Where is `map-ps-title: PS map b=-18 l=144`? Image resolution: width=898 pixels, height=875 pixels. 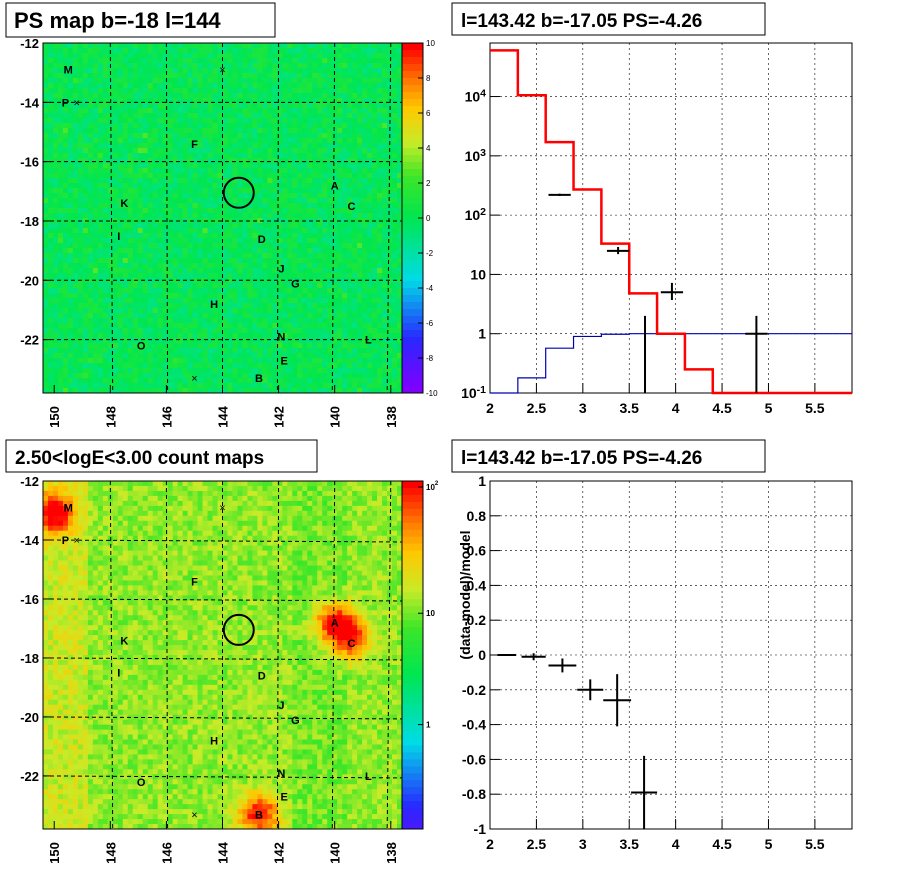
map-ps-title: PS map b=-18 l=144 is located at coordinates (117, 20).